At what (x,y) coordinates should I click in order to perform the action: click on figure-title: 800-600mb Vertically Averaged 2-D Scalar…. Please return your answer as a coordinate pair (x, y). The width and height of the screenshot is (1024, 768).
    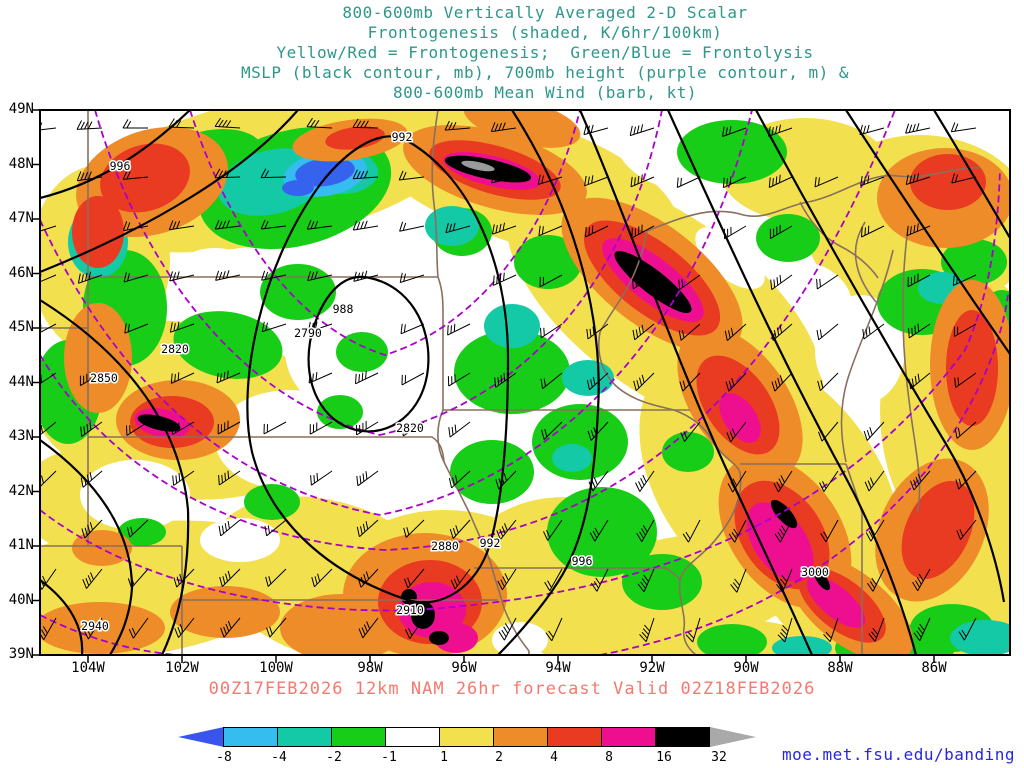
    Looking at the image, I should click on (532, 53).